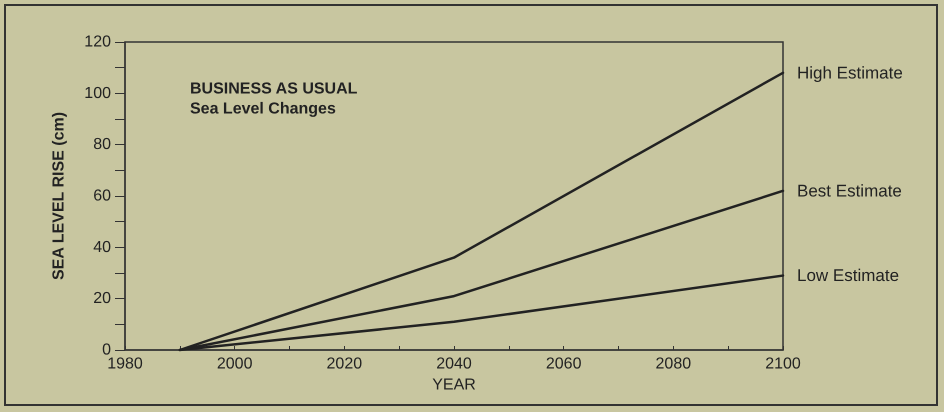 This screenshot has height=412, width=944. I want to click on y-tick-label: 80, so click(102, 145).